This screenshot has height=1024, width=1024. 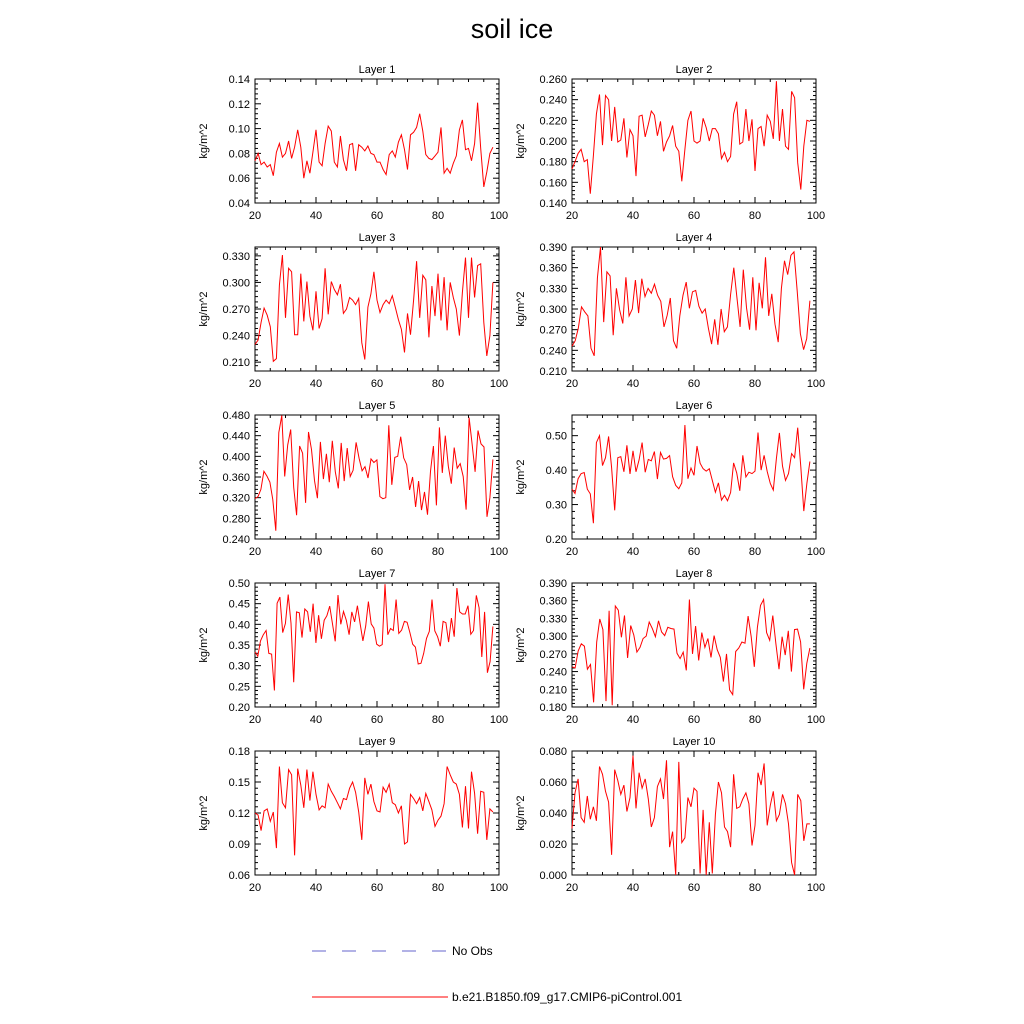 What do you see at coordinates (694, 574) in the screenshot?
I see `panel-title: Layer 8` at bounding box center [694, 574].